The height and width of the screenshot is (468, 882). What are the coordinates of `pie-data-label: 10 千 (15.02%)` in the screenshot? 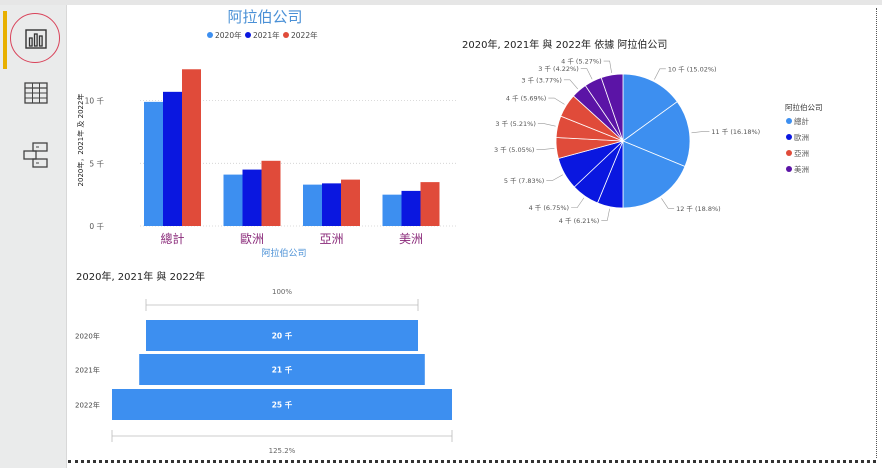 It's located at (692, 68).